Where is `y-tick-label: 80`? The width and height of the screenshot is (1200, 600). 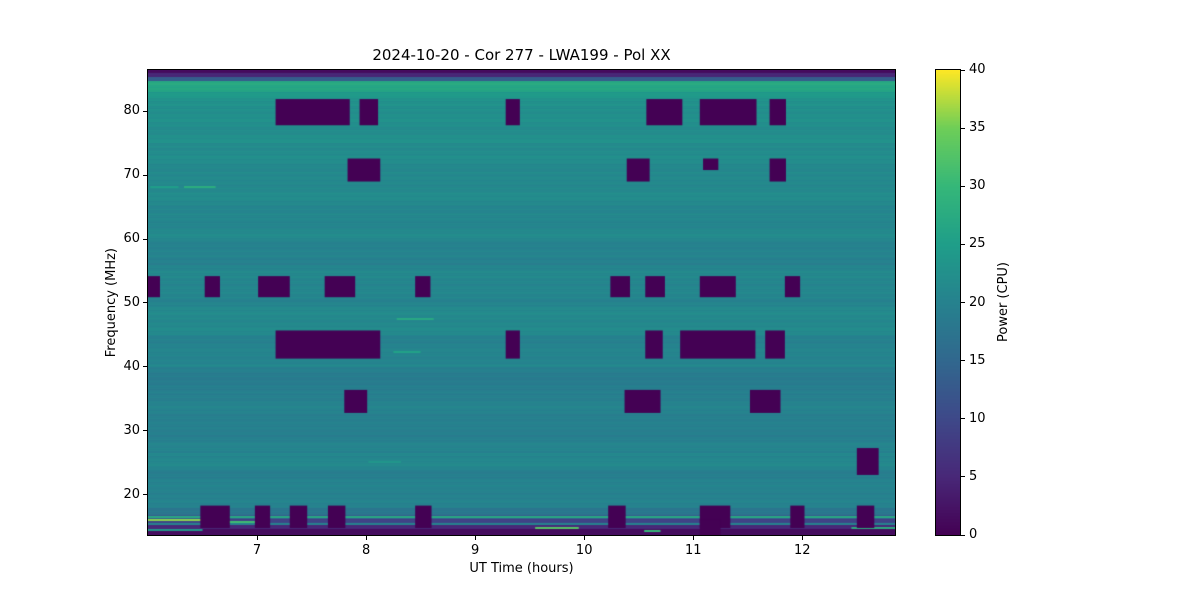
y-tick-label: 80 is located at coordinates (131, 111).